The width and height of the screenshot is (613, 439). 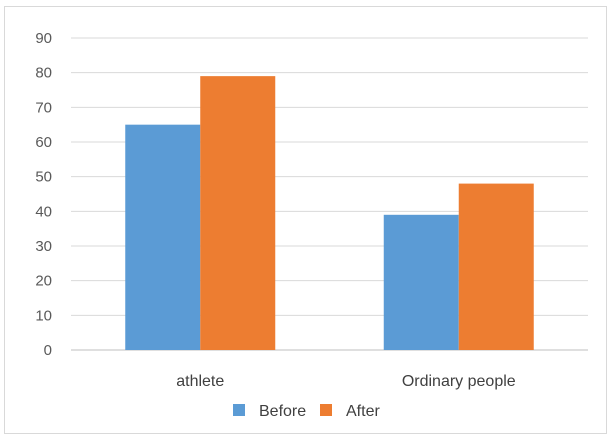 I want to click on x-category-label-0: athlete, so click(x=200, y=381).